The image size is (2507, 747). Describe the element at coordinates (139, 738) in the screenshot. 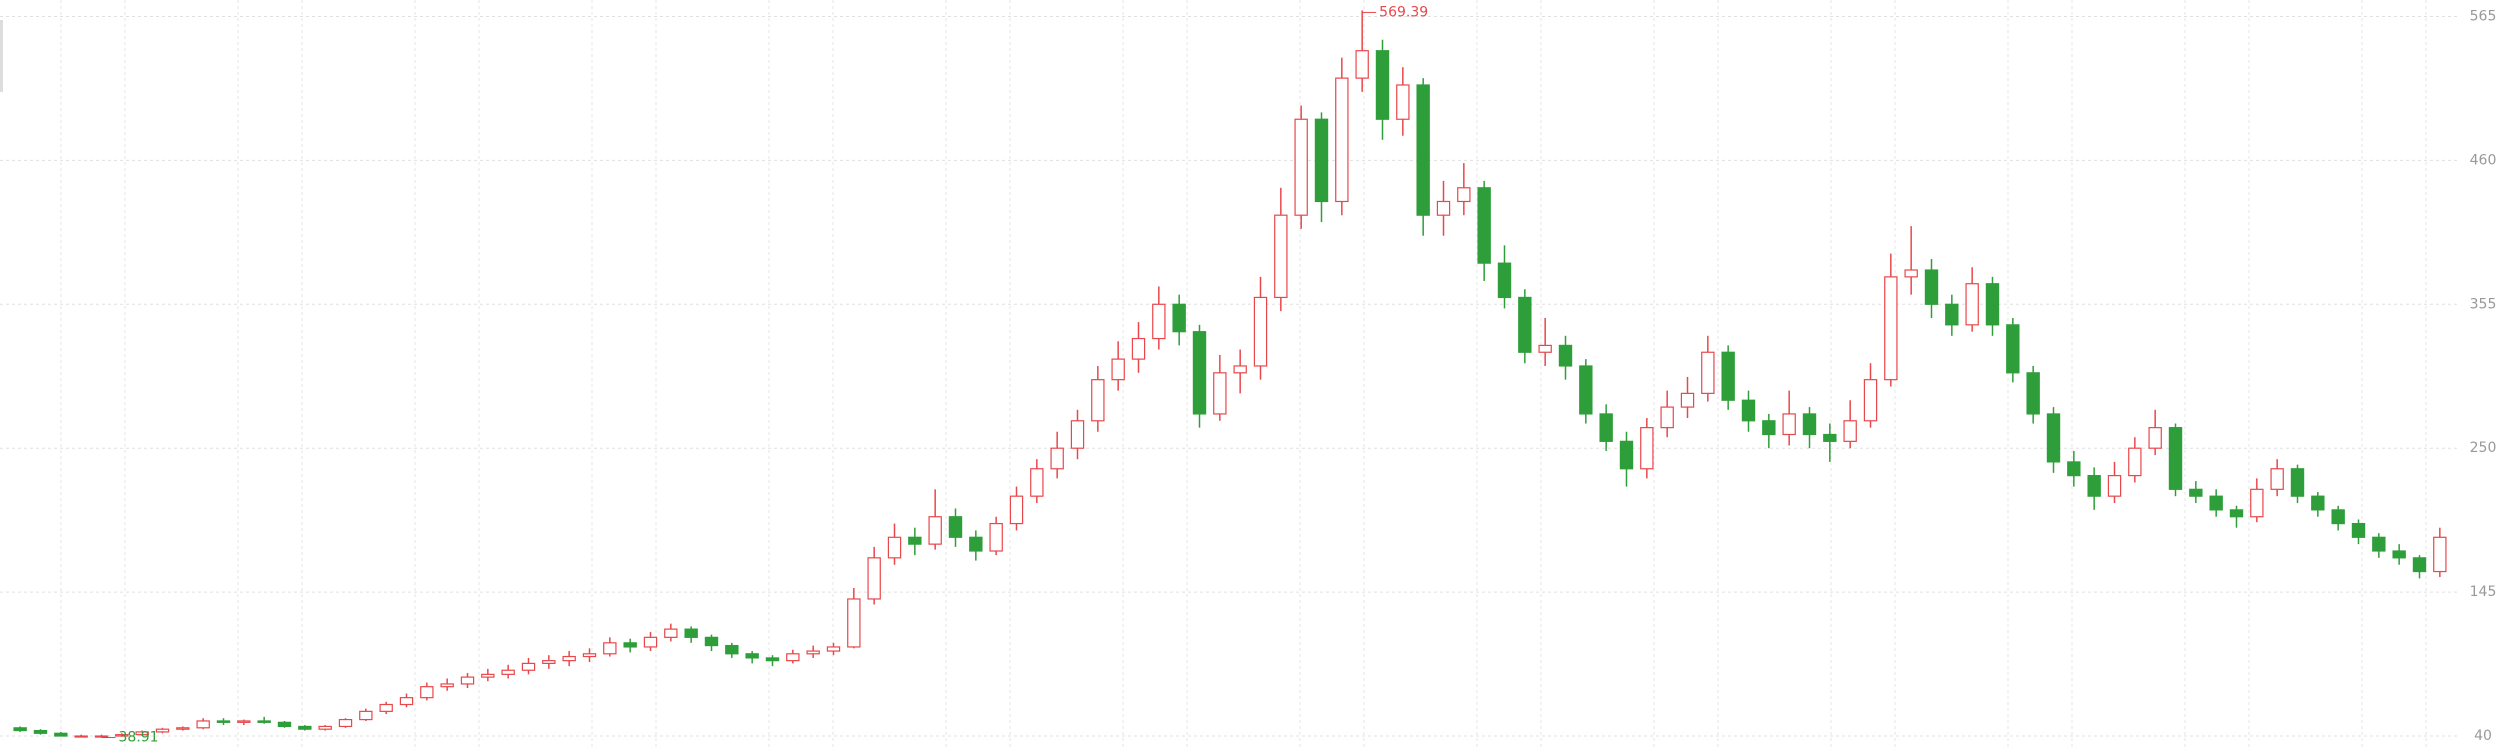

I see `low-label: 38.91` at that location.